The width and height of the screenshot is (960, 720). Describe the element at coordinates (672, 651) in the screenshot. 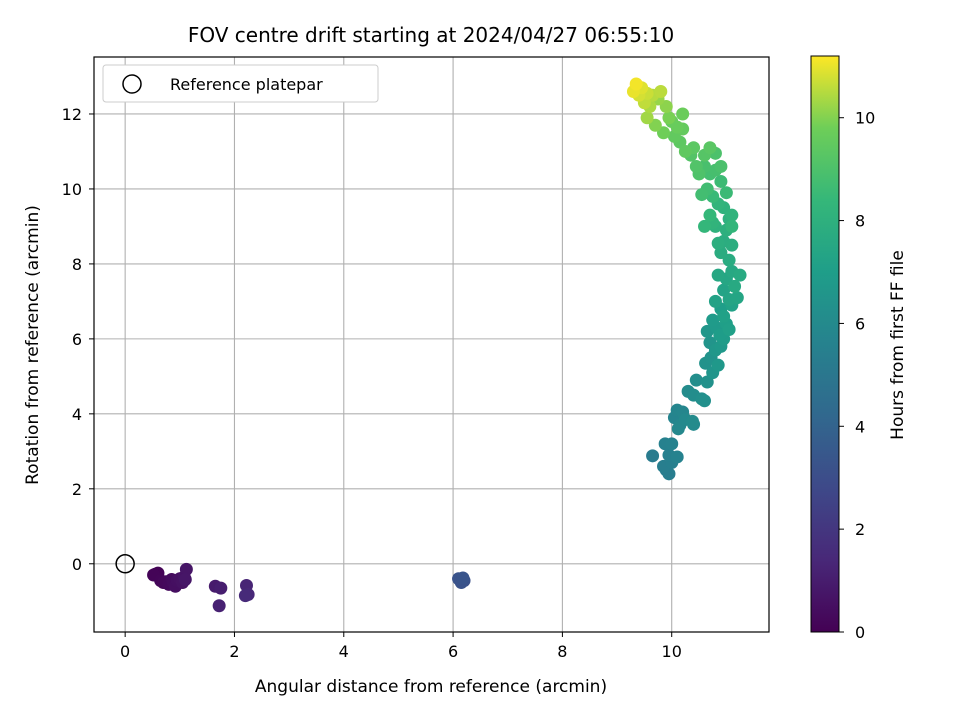

I see `x-tick-label: 10` at that location.